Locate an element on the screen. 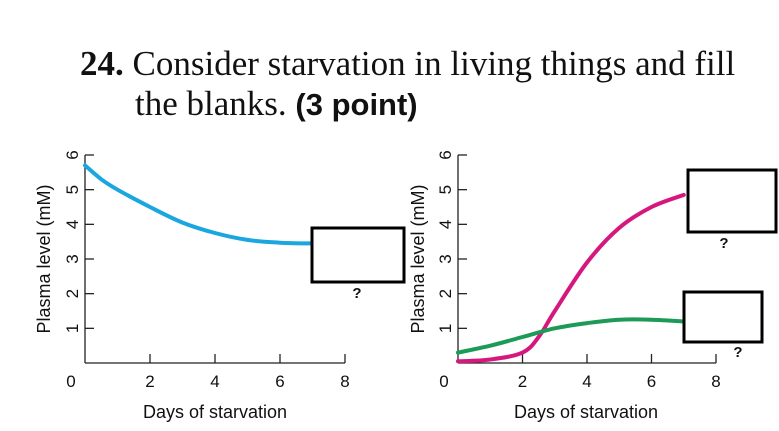 Image resolution: width=779 pixels, height=431 pixels. question-number: 24. is located at coordinates (102, 63).